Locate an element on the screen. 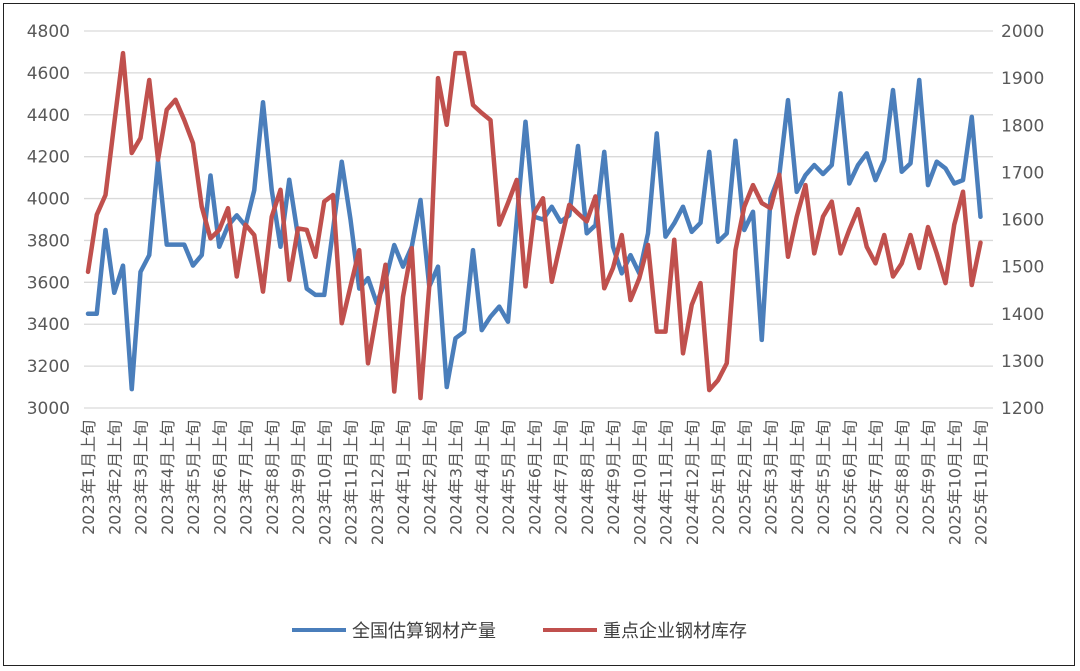 This screenshot has height=671, width=1080. x-tick-label: 2024年11月上旬 is located at coordinates (666, 482).